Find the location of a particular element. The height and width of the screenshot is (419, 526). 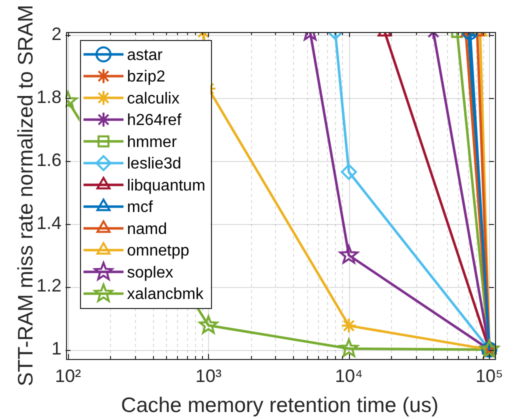

legend-label: bzip2 is located at coordinates (146, 77).